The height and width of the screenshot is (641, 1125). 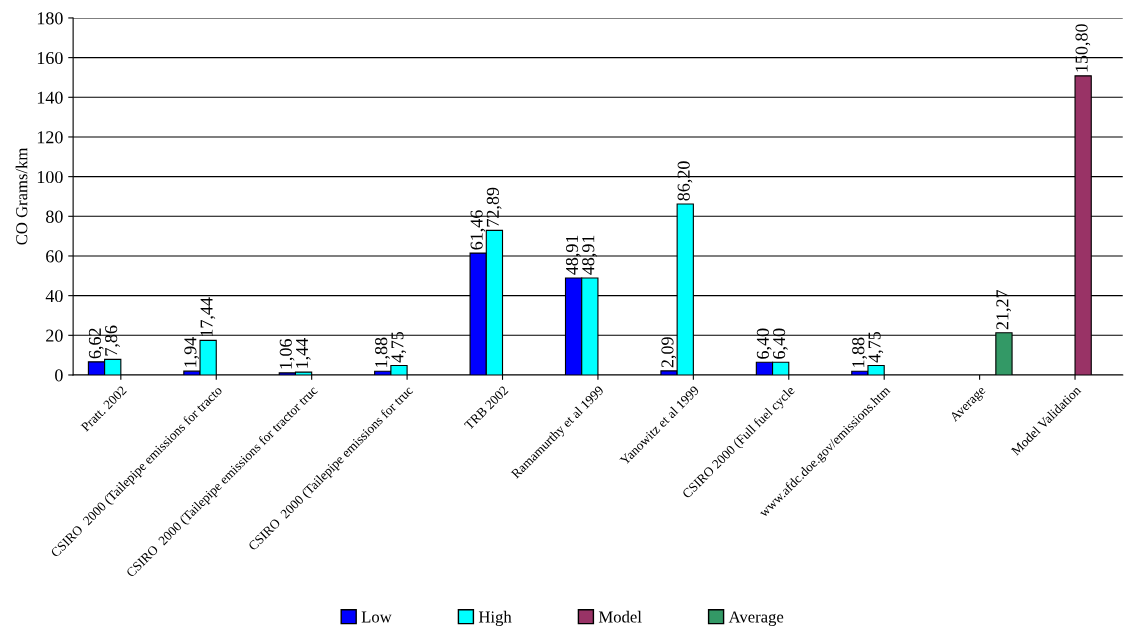 What do you see at coordinates (376, 617) in the screenshot?
I see `legend-label: Low` at bounding box center [376, 617].